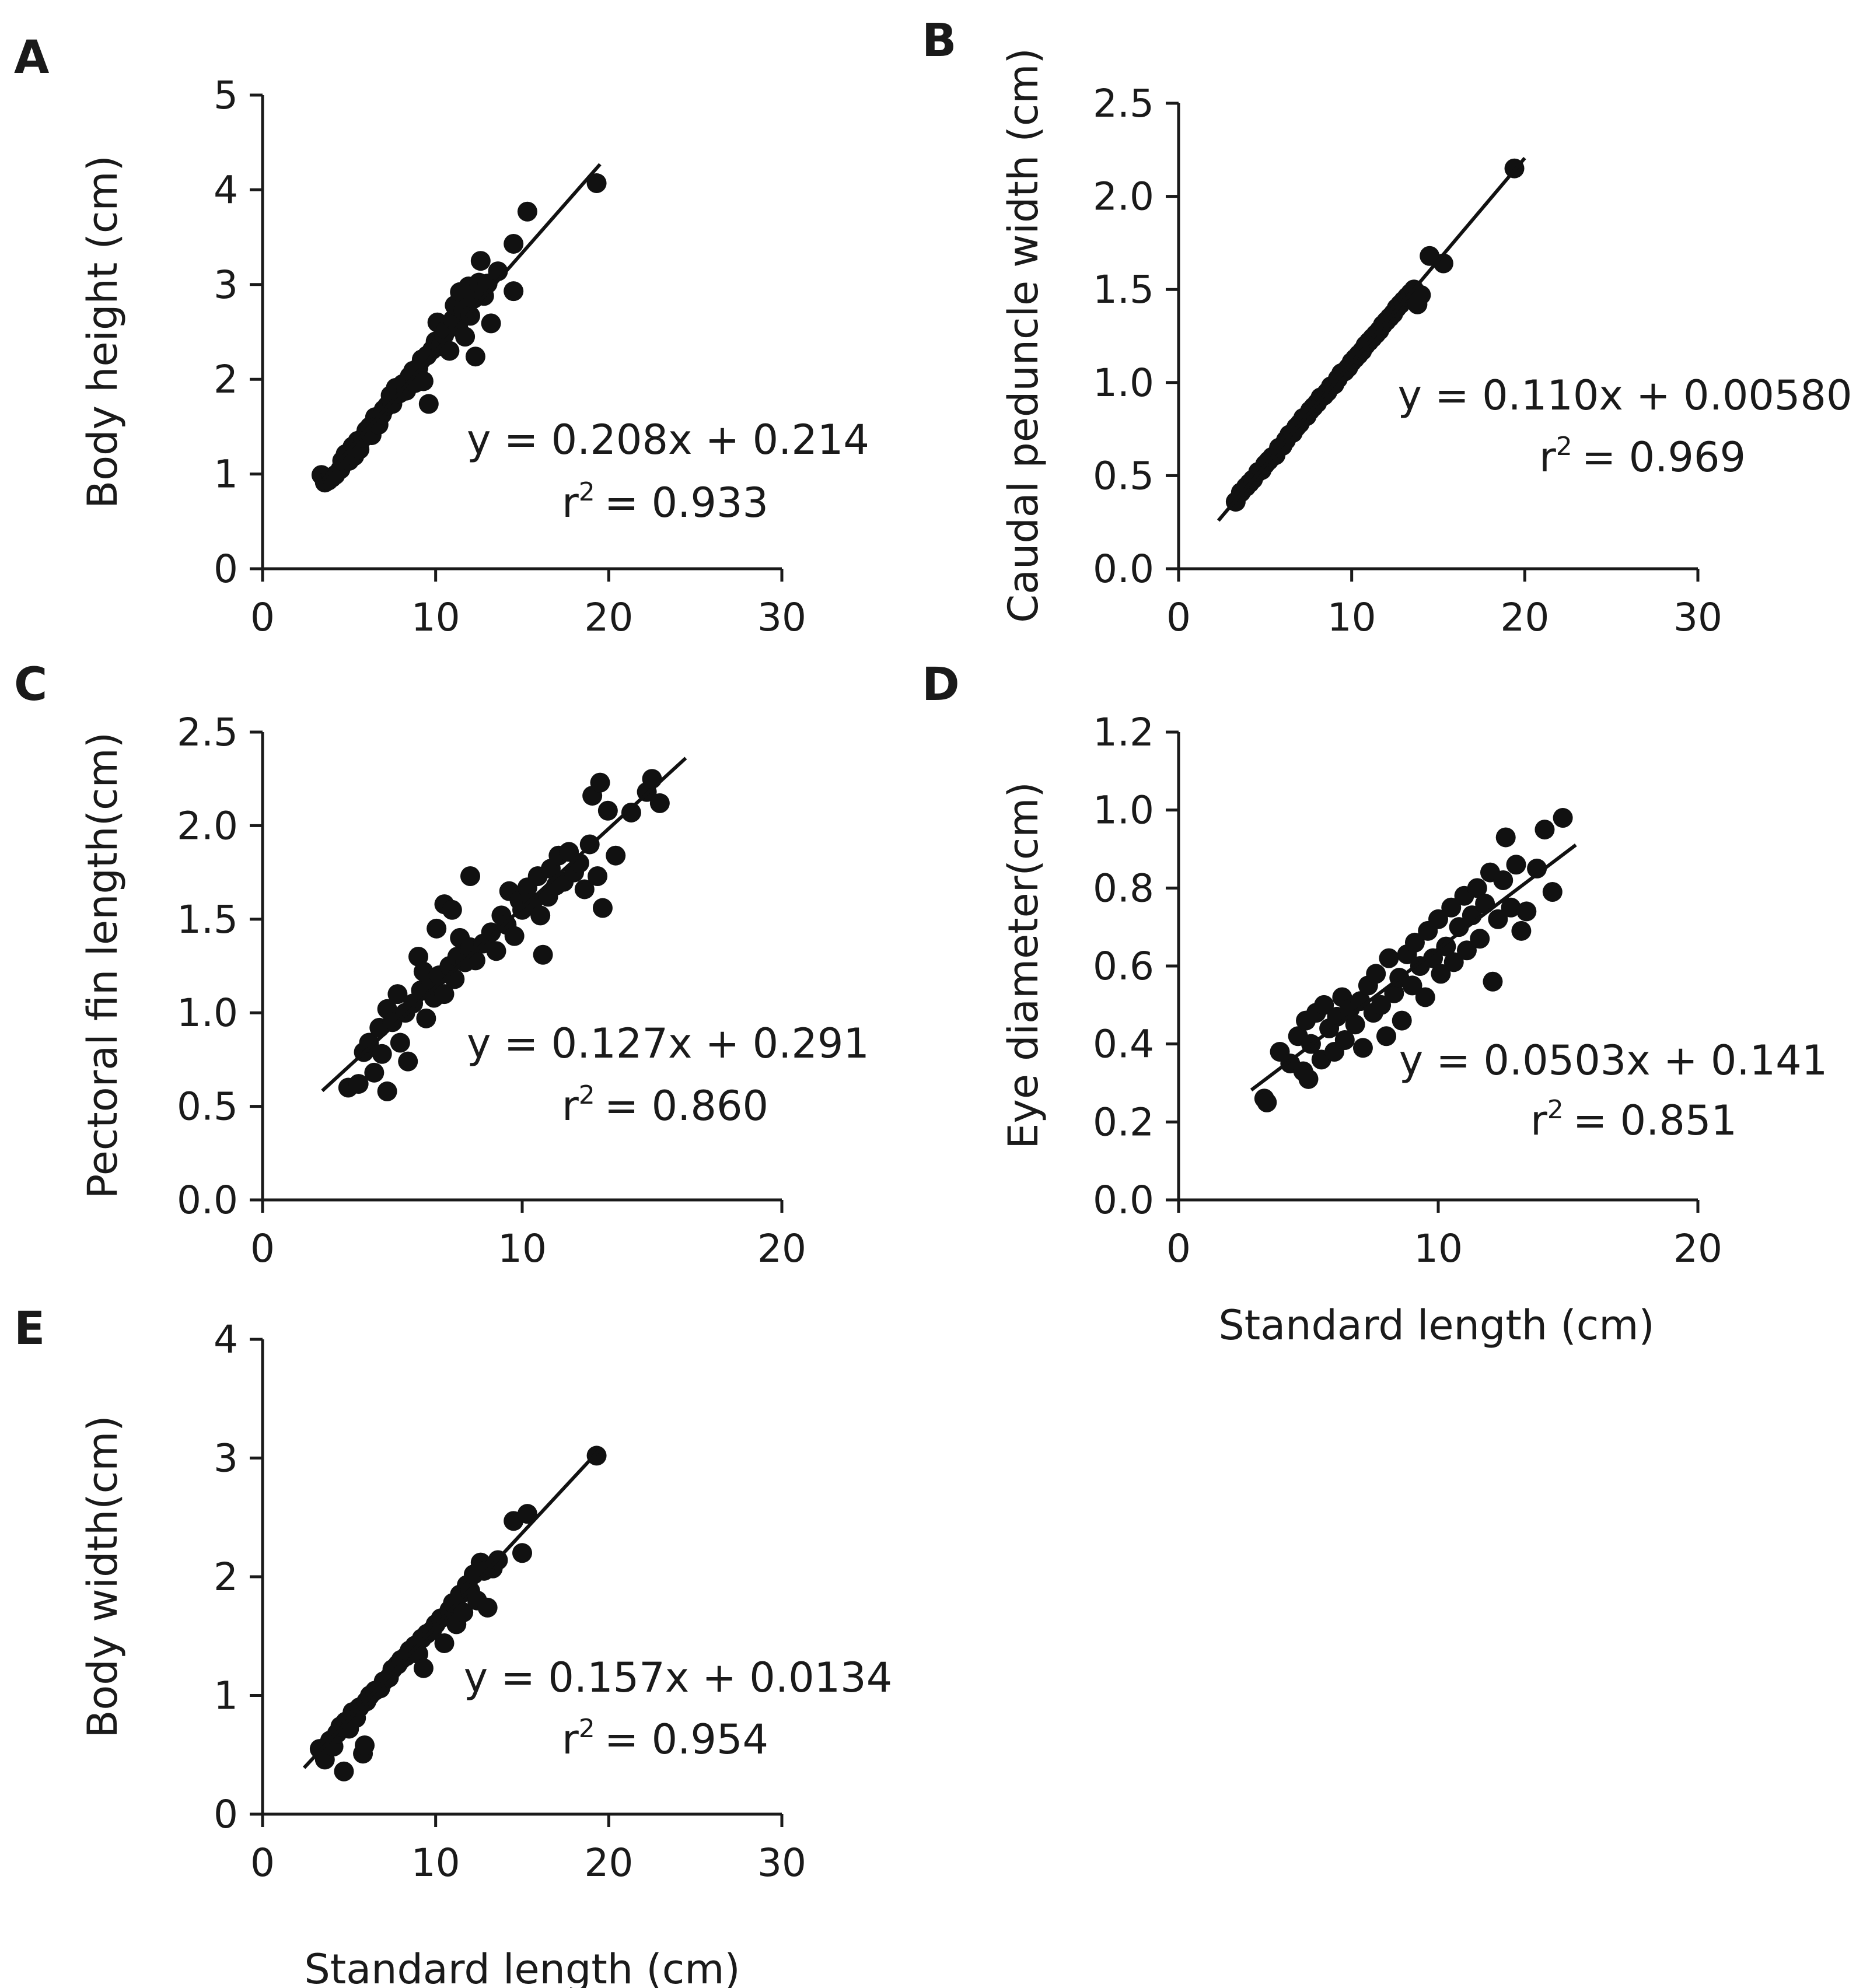  Describe the element at coordinates (103, 1576) in the screenshot. I see `y-axis-title: Body width(cm)` at that location.